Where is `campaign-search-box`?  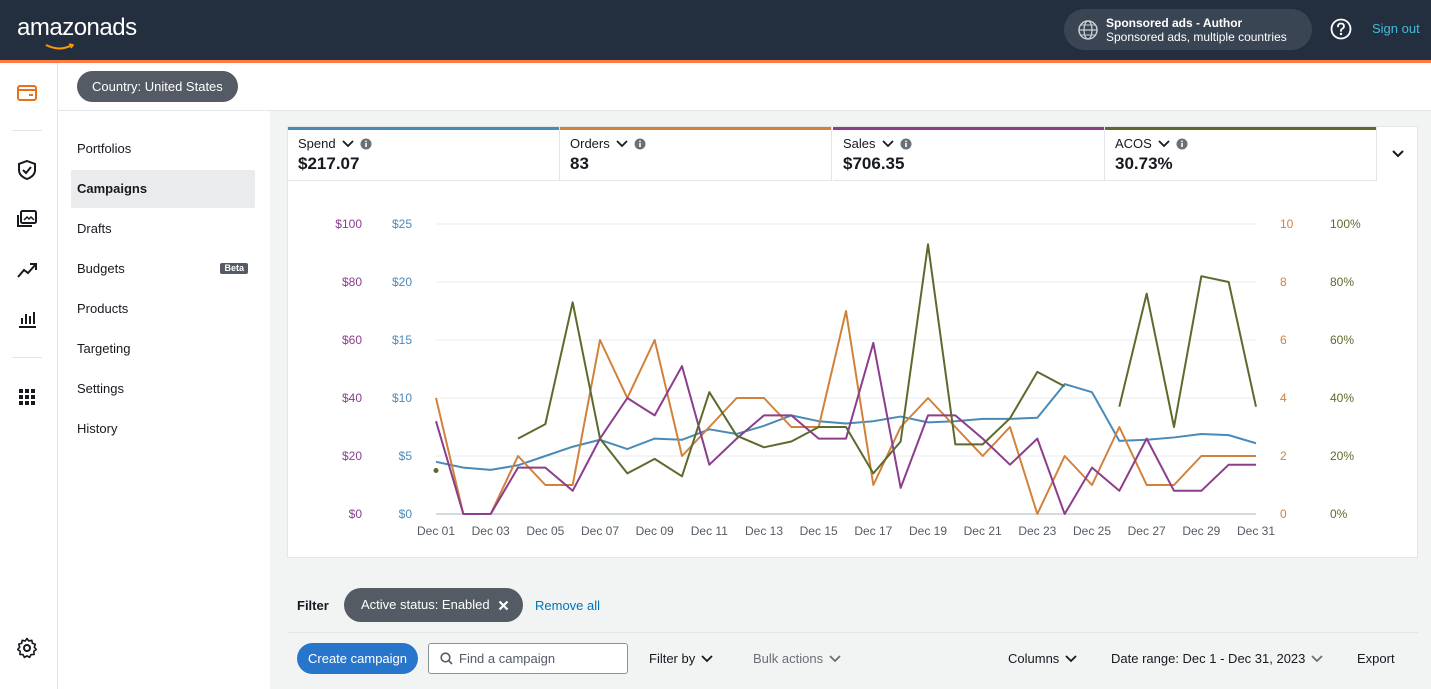
campaign-search-box is located at coordinates (528, 658).